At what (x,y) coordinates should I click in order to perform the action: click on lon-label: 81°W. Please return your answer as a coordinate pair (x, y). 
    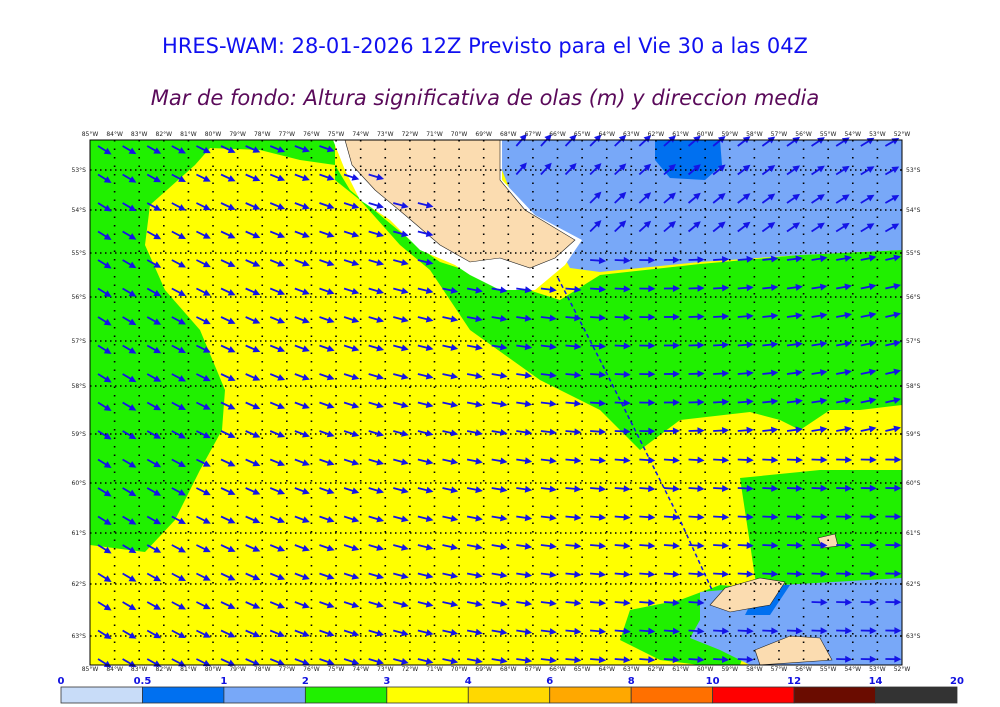
    Looking at the image, I should click on (188, 669).